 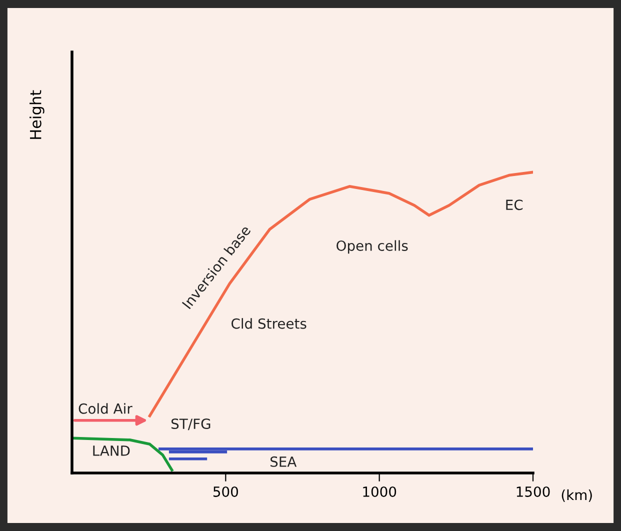 I want to click on annotation: Cold Air, so click(x=105, y=408).